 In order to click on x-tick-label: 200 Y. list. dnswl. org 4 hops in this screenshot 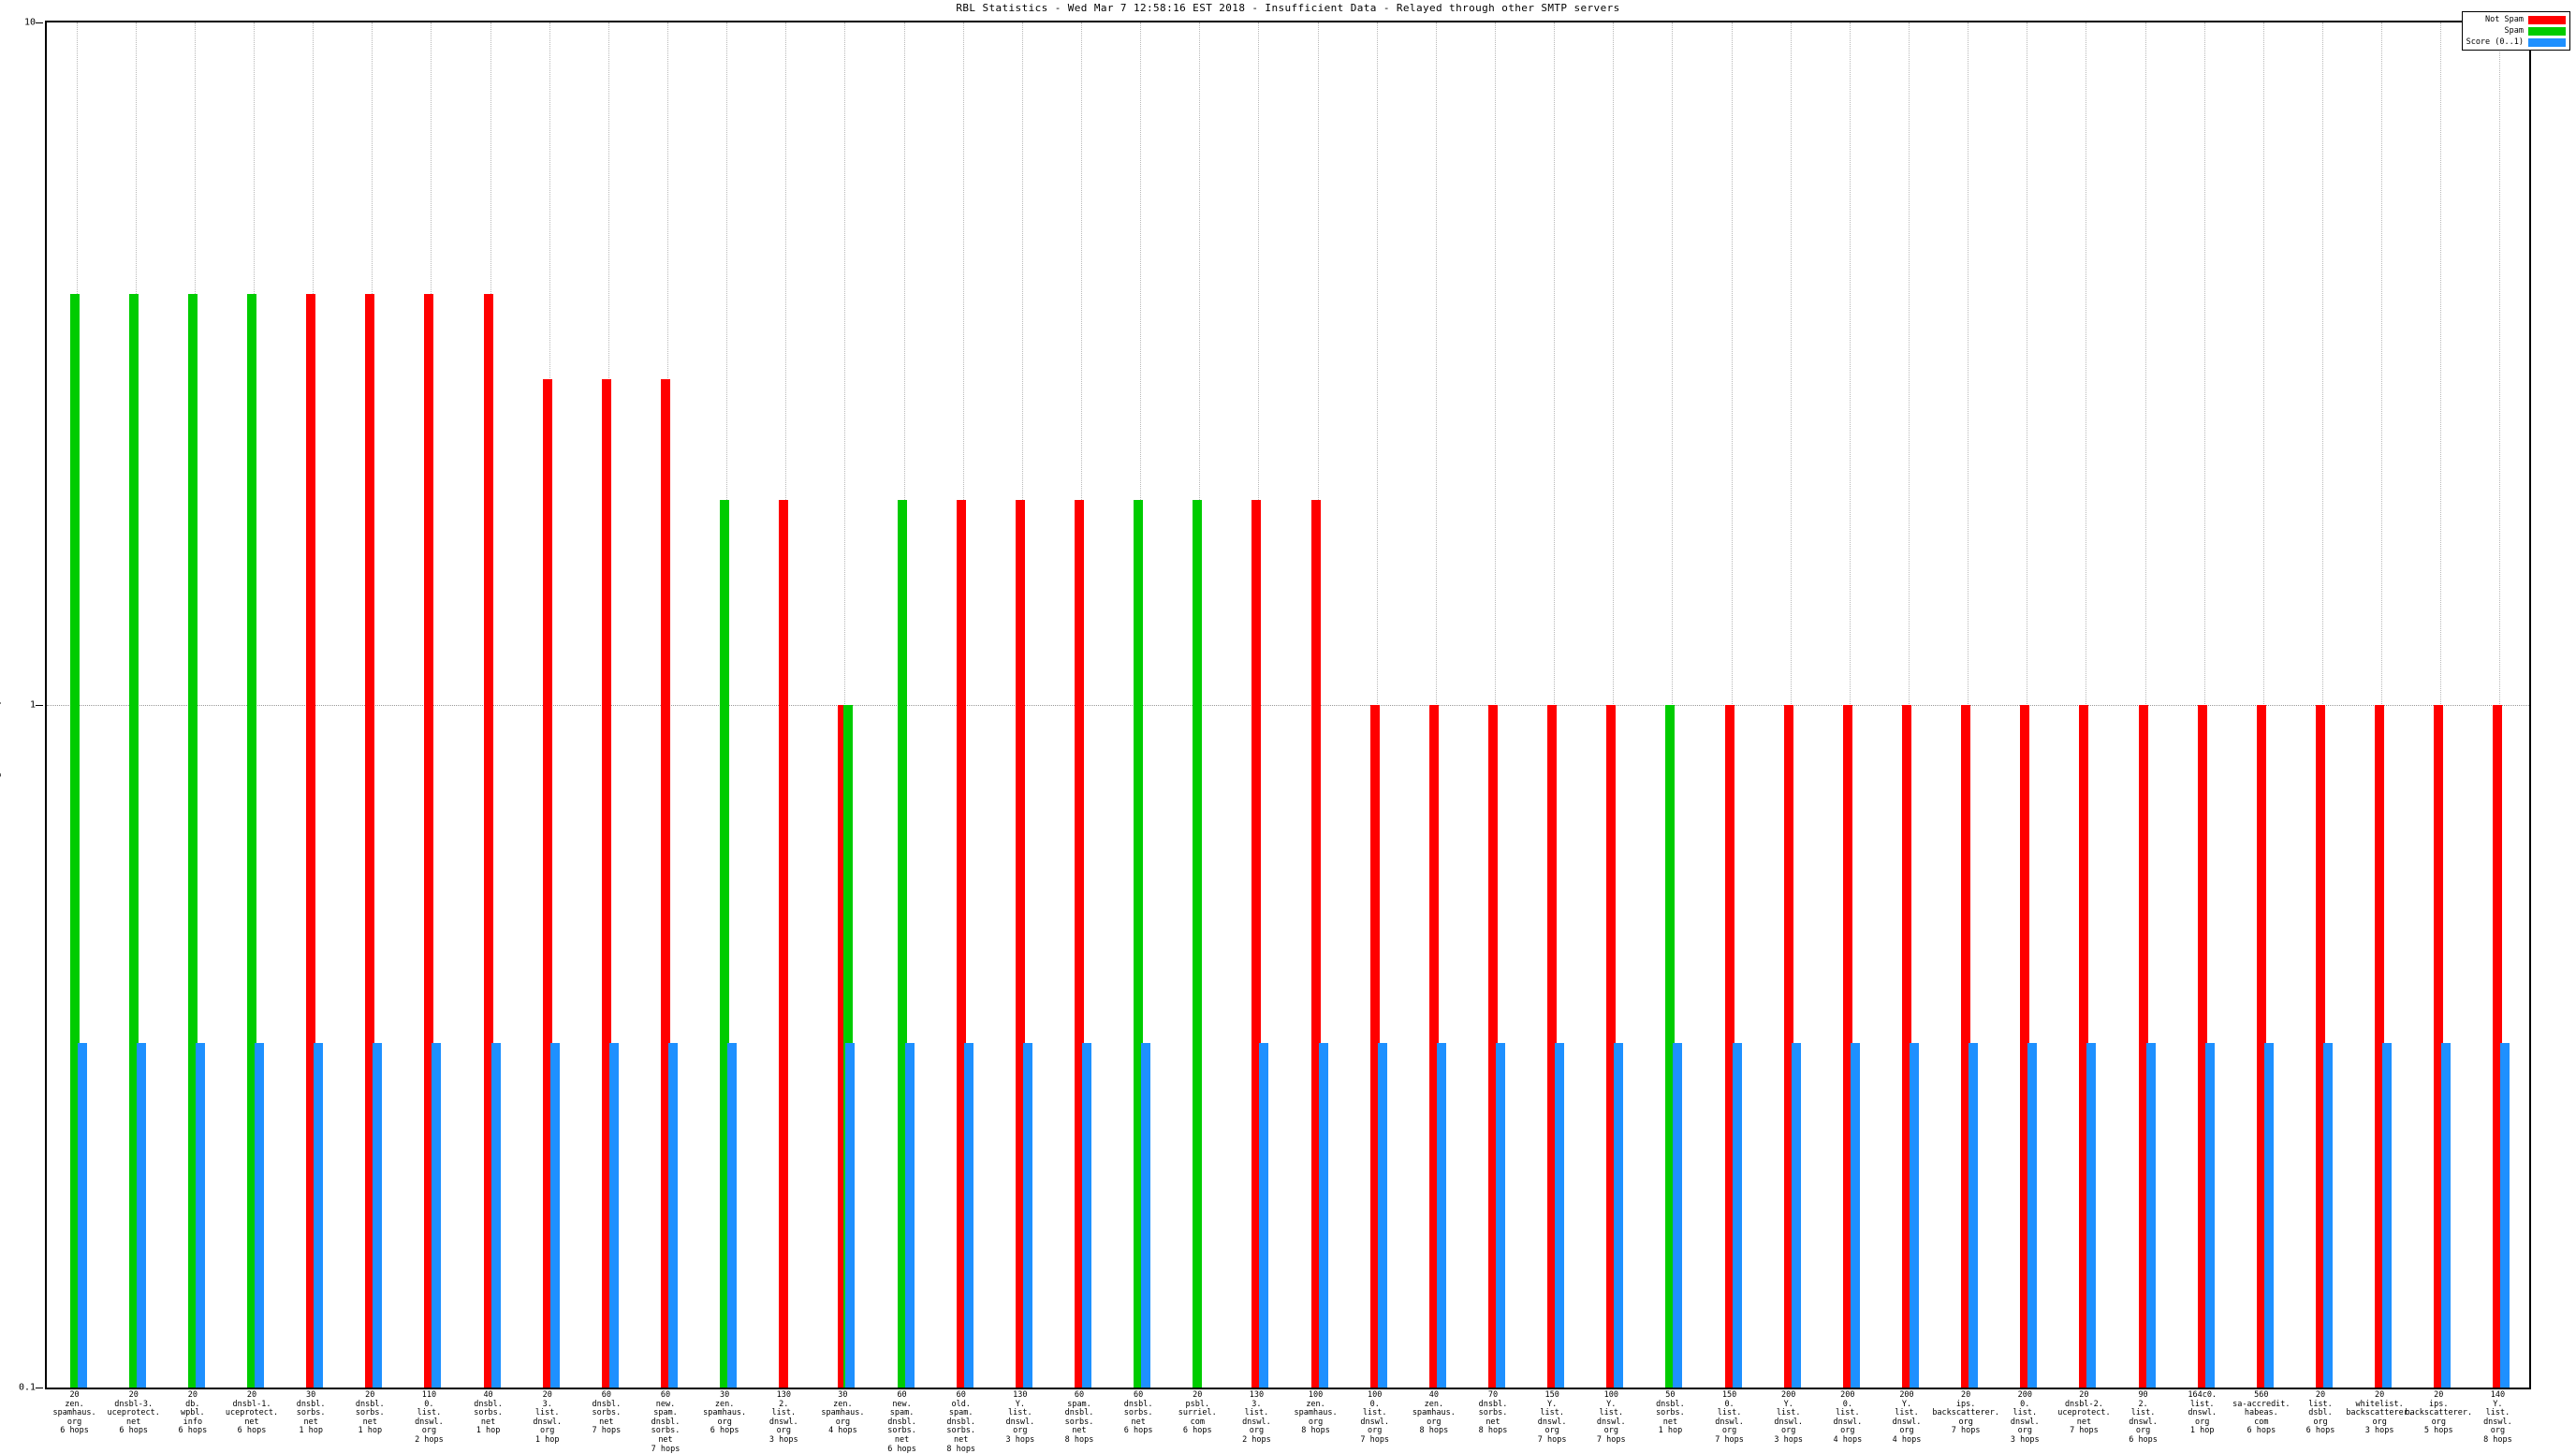, I will do `click(1907, 1417)`.